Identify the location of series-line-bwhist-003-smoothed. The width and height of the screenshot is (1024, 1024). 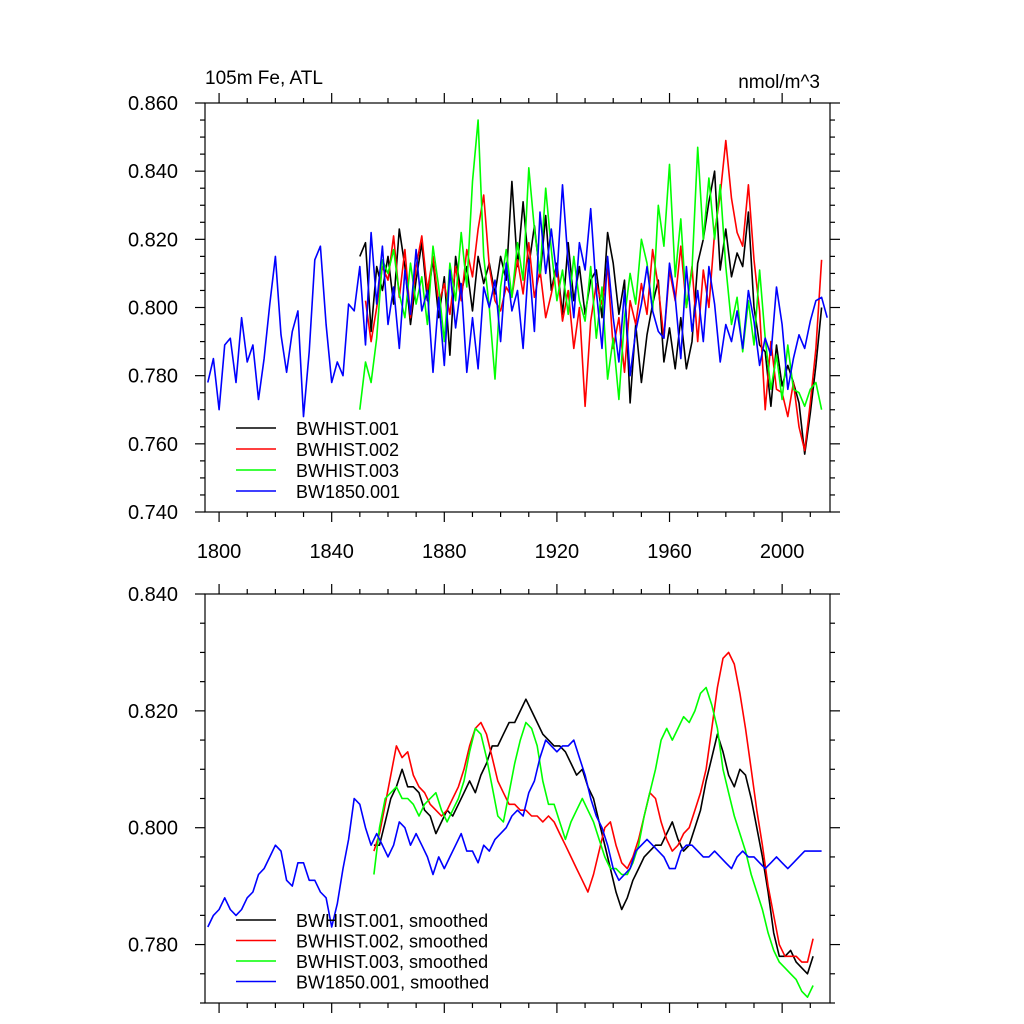
(593, 842).